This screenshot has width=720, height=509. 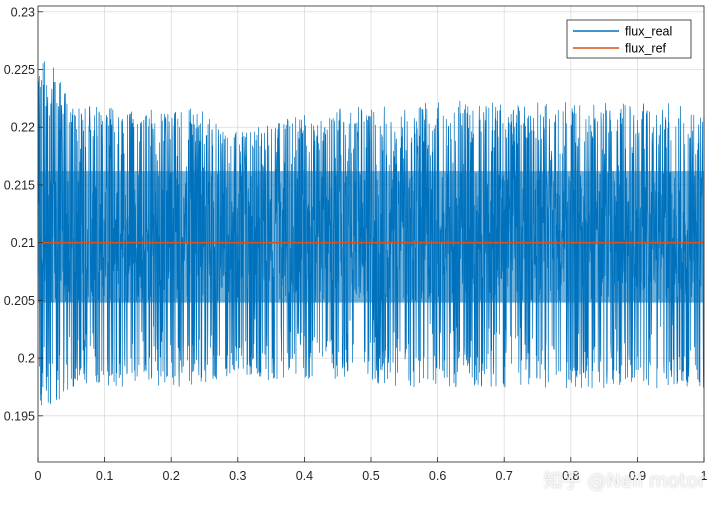 I want to click on legend: flux_real flux_ref, so click(x=629, y=39).